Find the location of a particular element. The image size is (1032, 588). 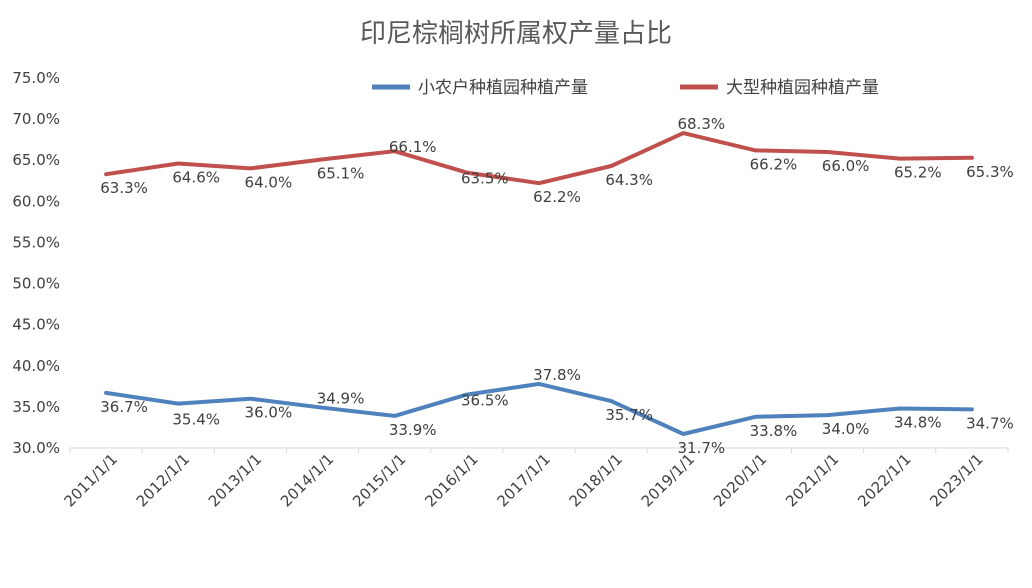

series-line-smallholder is located at coordinates (539, 408).